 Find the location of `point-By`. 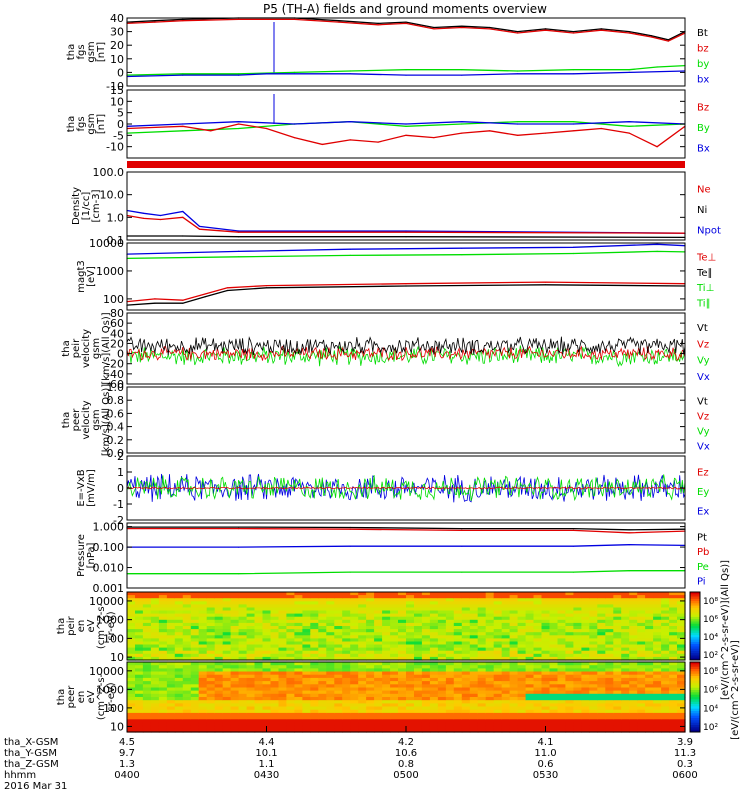

point-By is located at coordinates (573, 122).